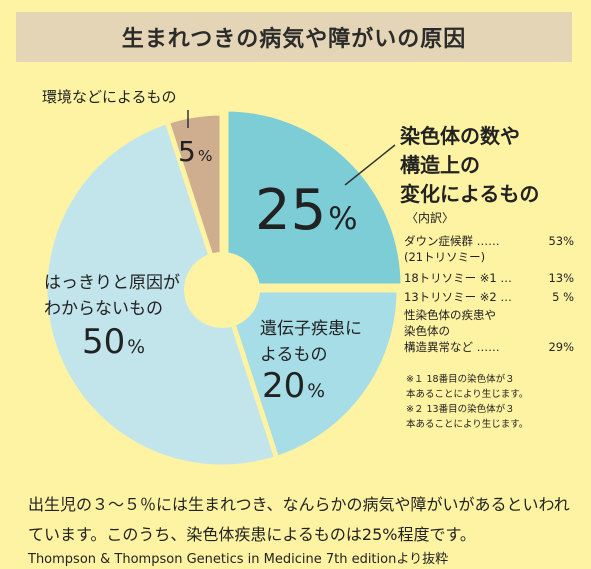  Describe the element at coordinates (561, 241) in the screenshot. I see `breakdown-value: 53%` at that location.